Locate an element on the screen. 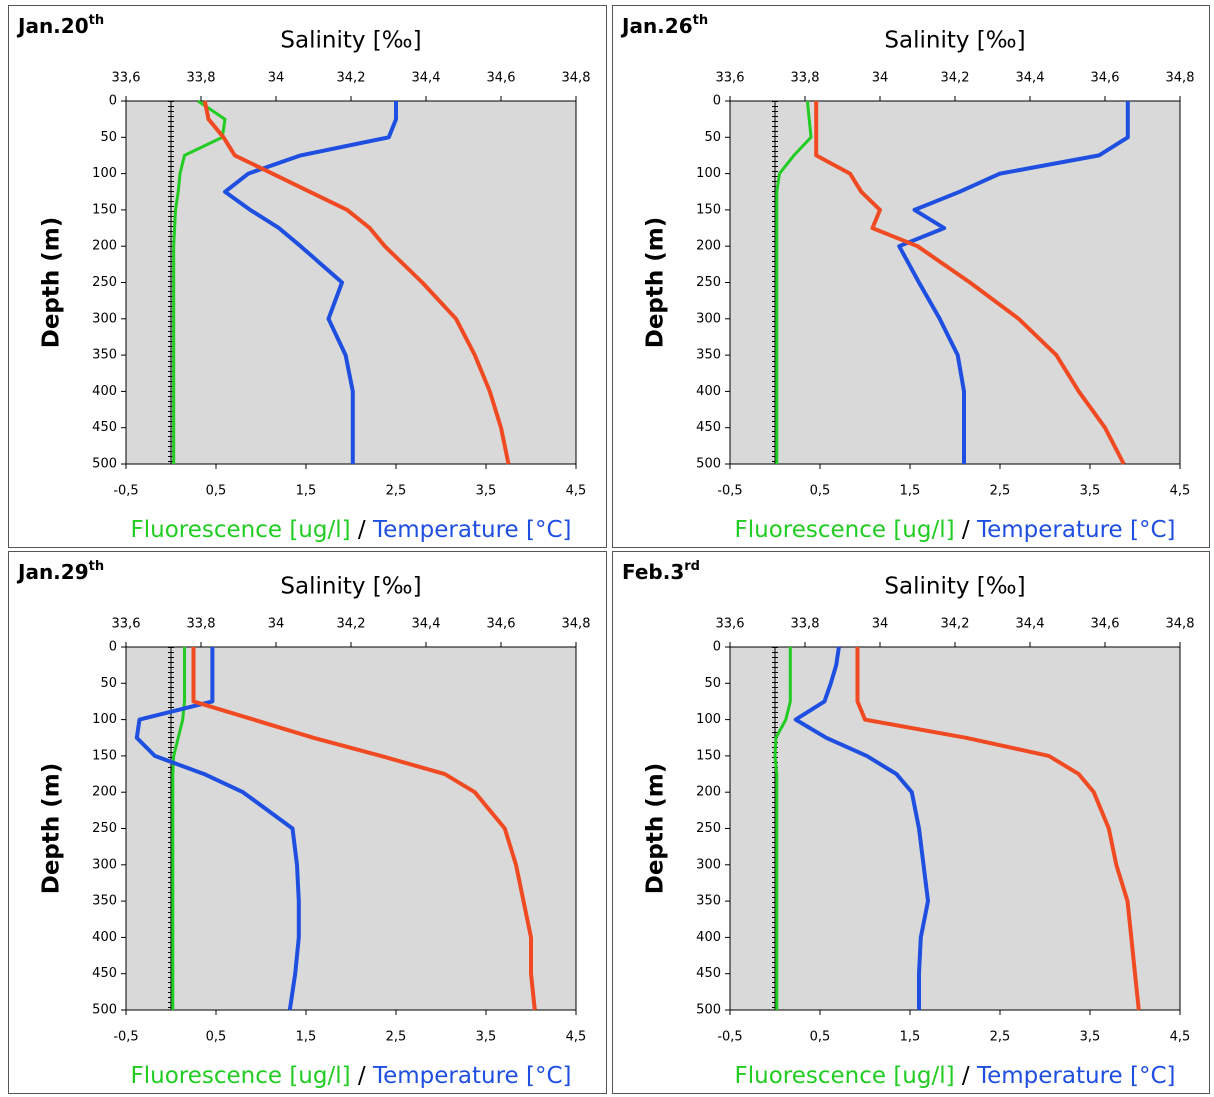 Image resolution: width=1214 pixels, height=1097 pixels. chart-title: Feb.3rd is located at coordinates (661, 571).